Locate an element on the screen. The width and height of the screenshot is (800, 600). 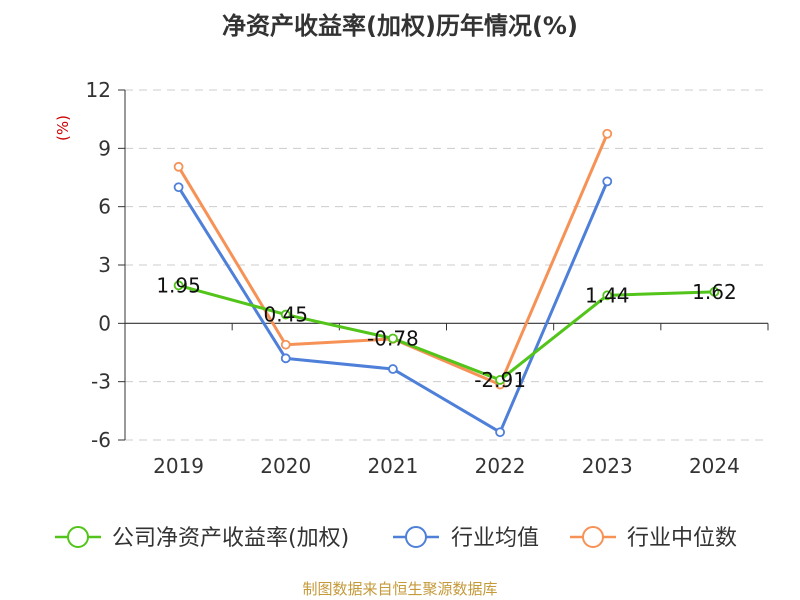
x-tick-label: 2023 is located at coordinates (607, 466).